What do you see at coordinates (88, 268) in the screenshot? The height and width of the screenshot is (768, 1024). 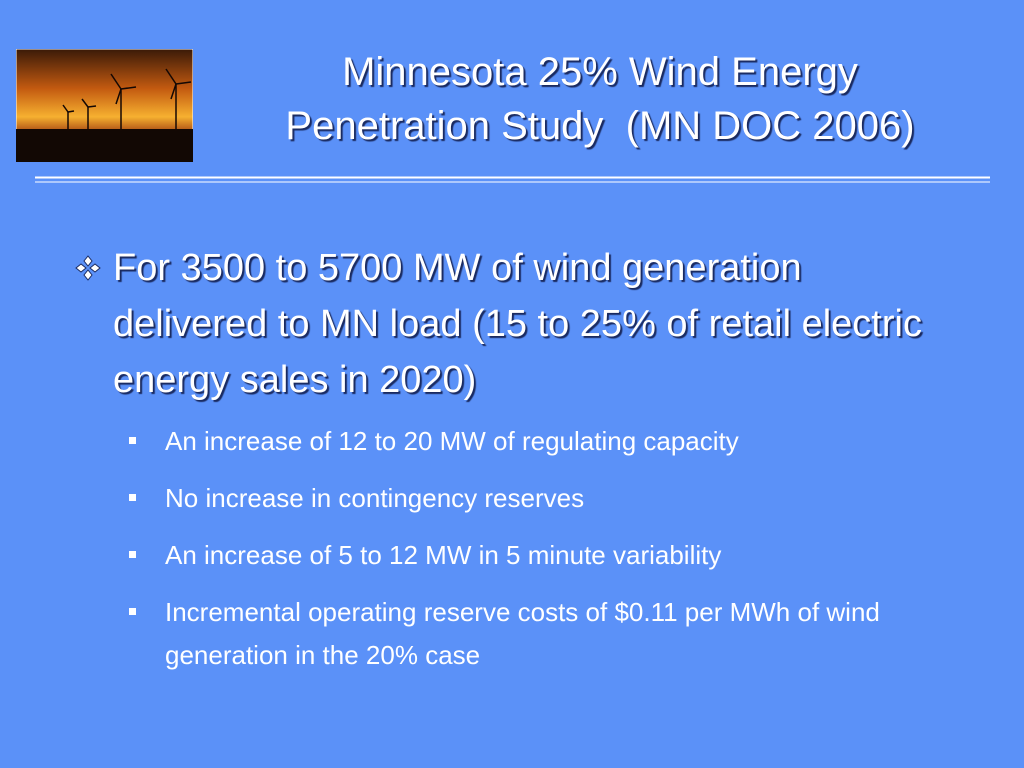 I see `bullet-icon` at bounding box center [88, 268].